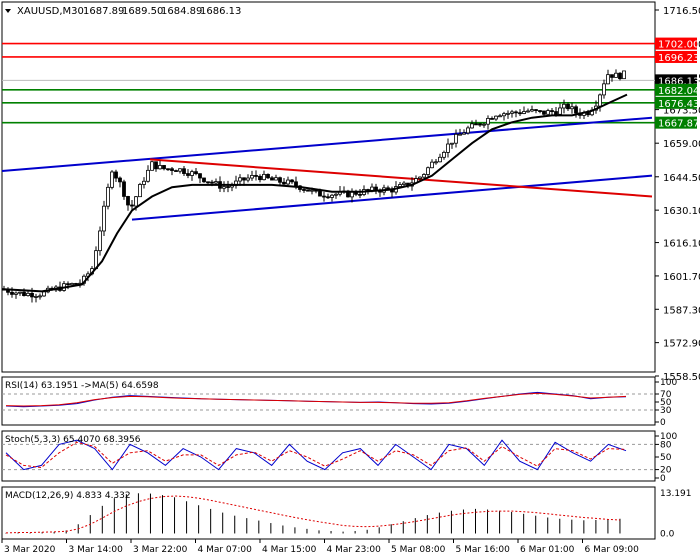  I want to click on level-tag-label: 1667.87, so click(678, 124).